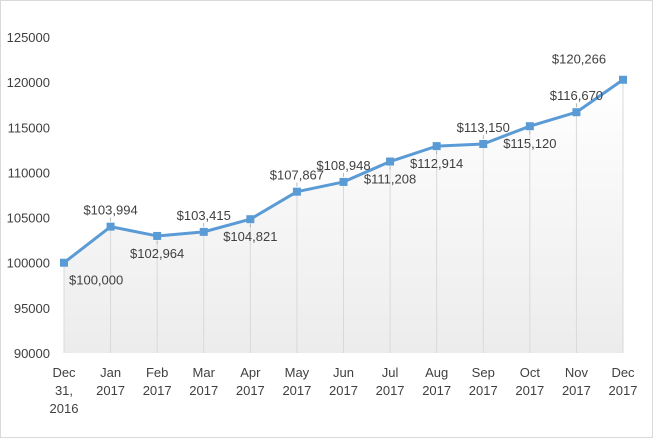 Image resolution: width=653 pixels, height=438 pixels. I want to click on x-tick-label: Jul 2017, so click(390, 381).